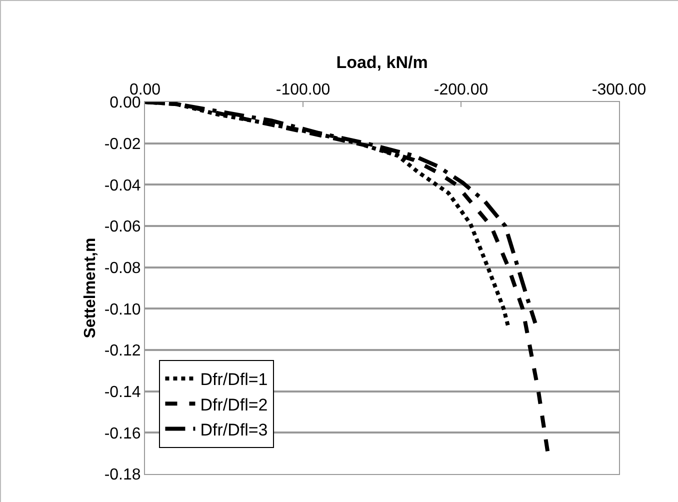  Describe the element at coordinates (382, 62) in the screenshot. I see `x-axis-title: Load, kN/m` at that location.